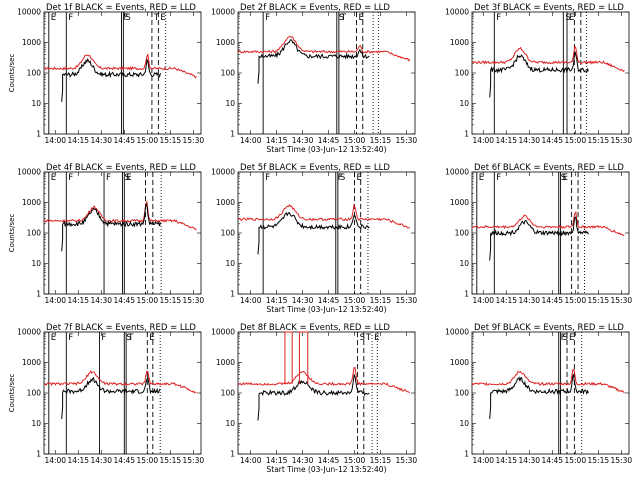  What do you see at coordinates (130, 338) in the screenshot?
I see `interval-marker: T` at bounding box center [130, 338].